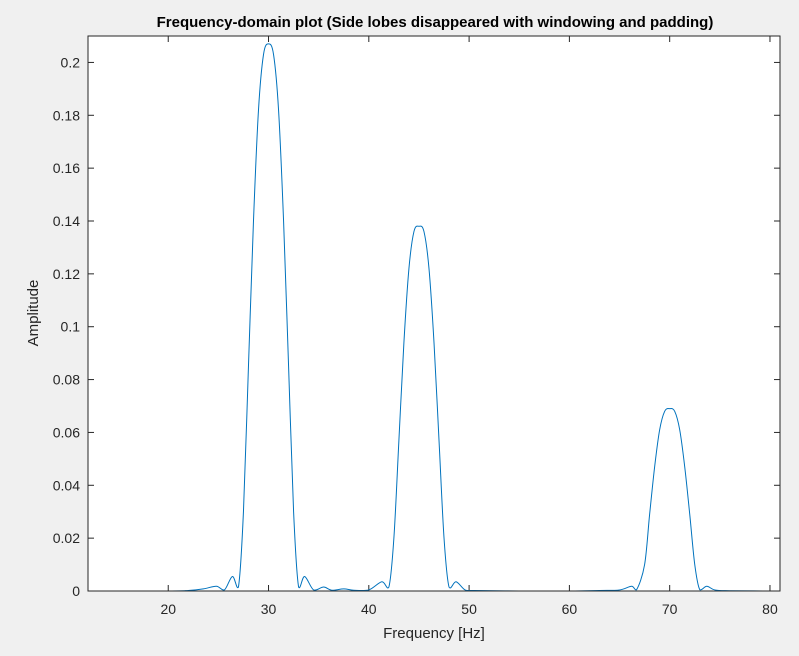  Describe the element at coordinates (168, 609) in the screenshot. I see `x-tick-label: 20` at that location.